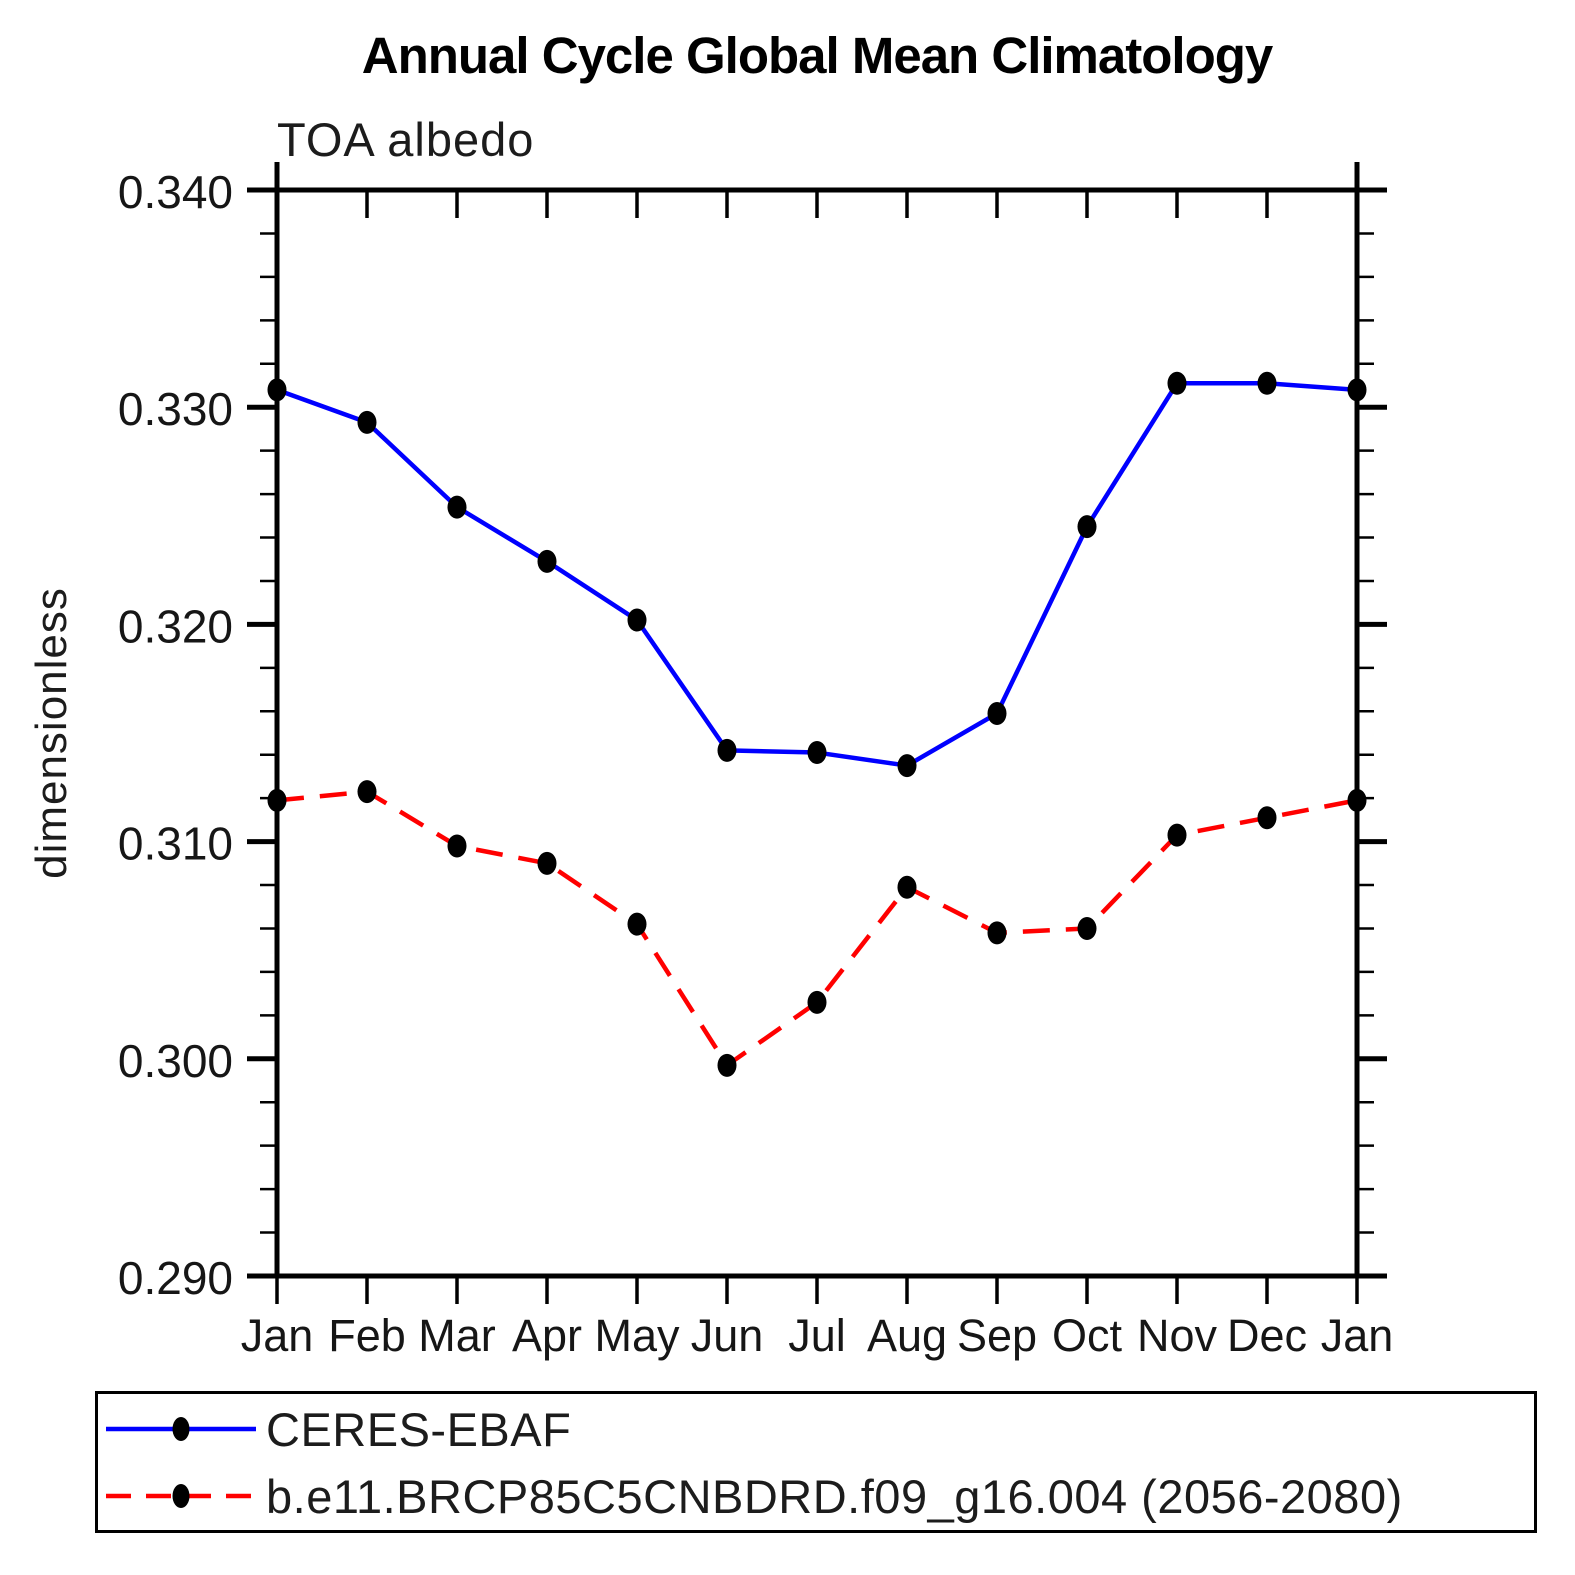  Describe the element at coordinates (727, 1335) in the screenshot. I see `x-axis-month-label: Jun` at that location.